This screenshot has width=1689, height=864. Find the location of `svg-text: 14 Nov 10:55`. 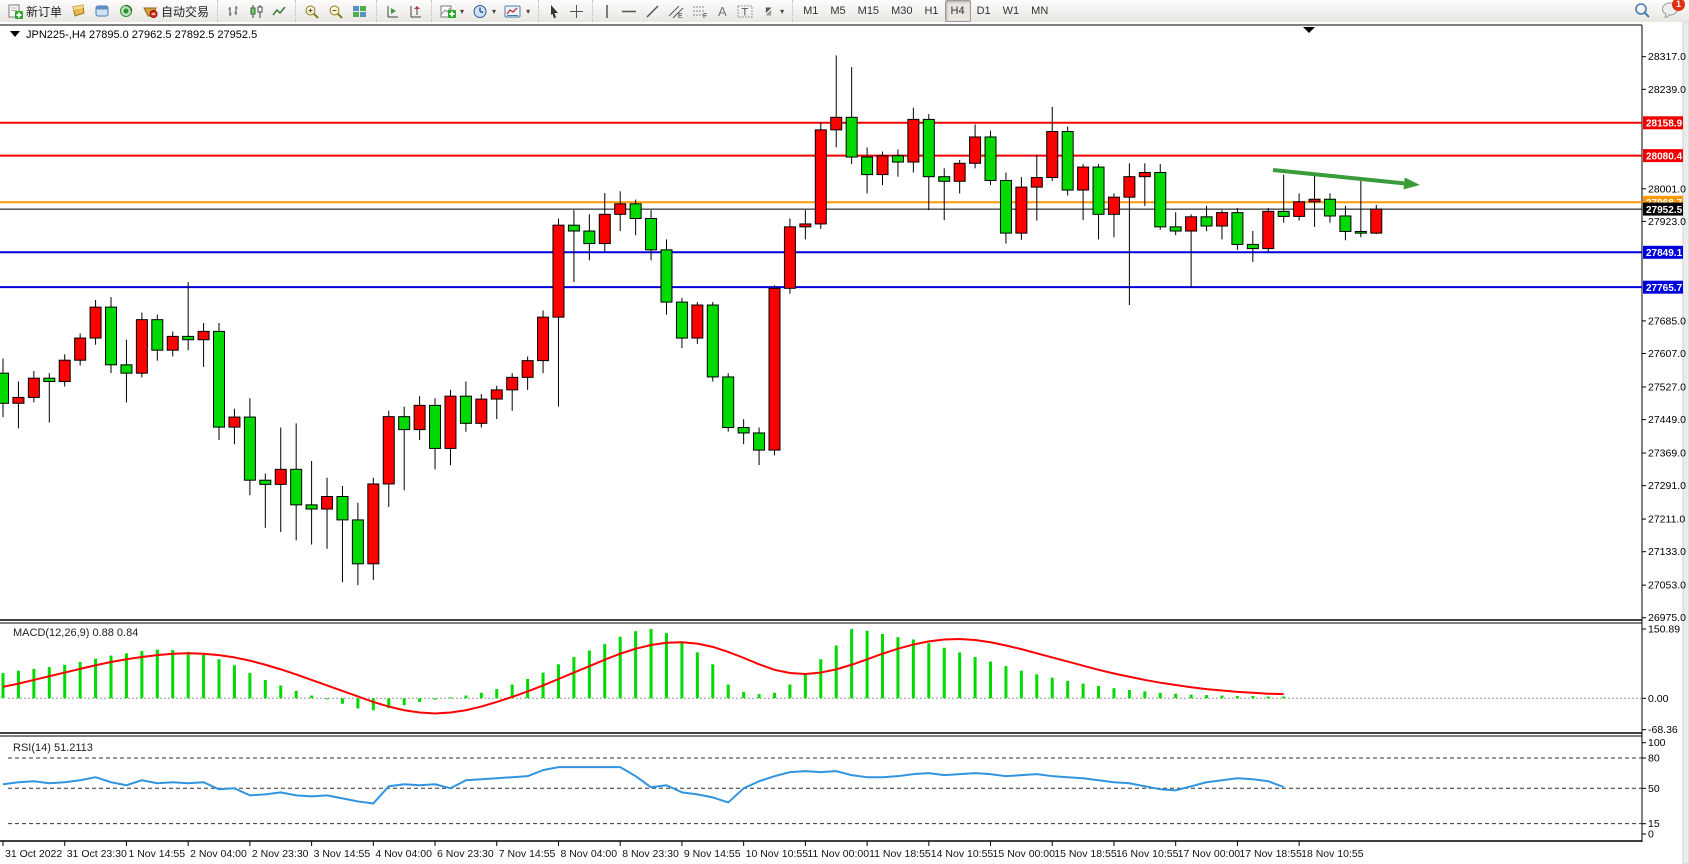

svg-text: 14 Nov 10:55 is located at coordinates (962, 854).